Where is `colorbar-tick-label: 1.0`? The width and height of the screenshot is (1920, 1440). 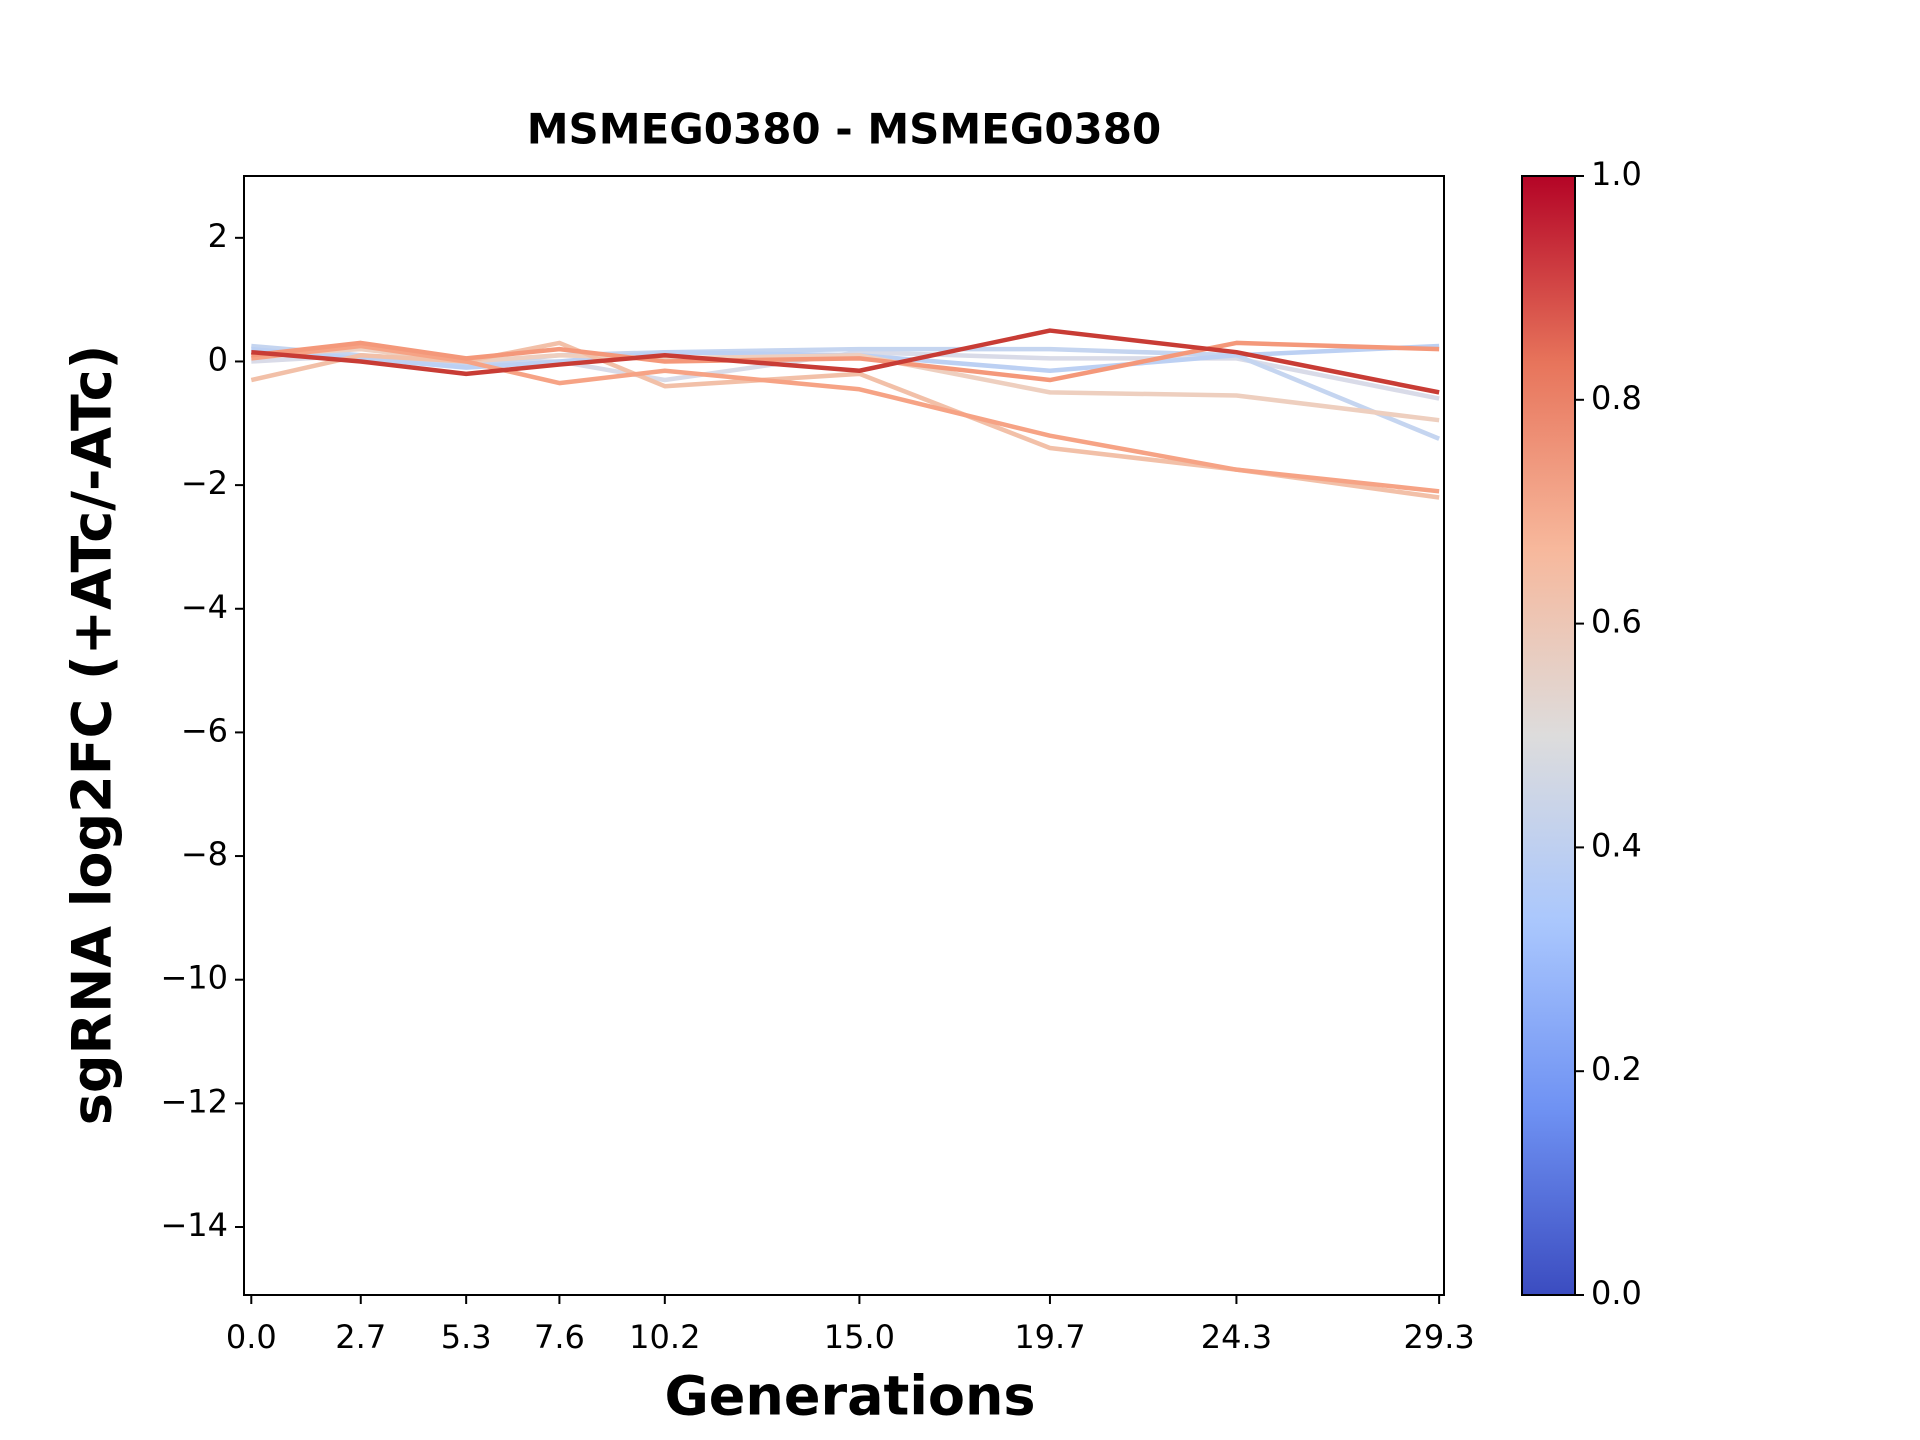 colorbar-tick-label: 1.0 is located at coordinates (1616, 174).